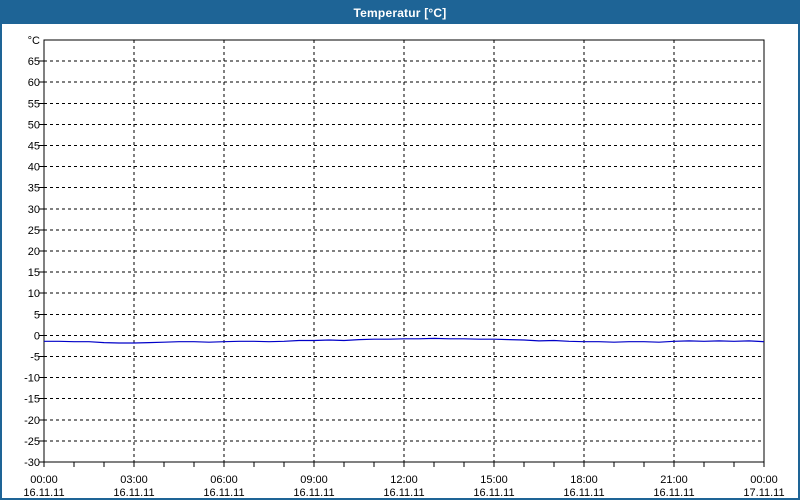  What do you see at coordinates (37, 336) in the screenshot?
I see `y-axis-label: 0` at bounding box center [37, 336].